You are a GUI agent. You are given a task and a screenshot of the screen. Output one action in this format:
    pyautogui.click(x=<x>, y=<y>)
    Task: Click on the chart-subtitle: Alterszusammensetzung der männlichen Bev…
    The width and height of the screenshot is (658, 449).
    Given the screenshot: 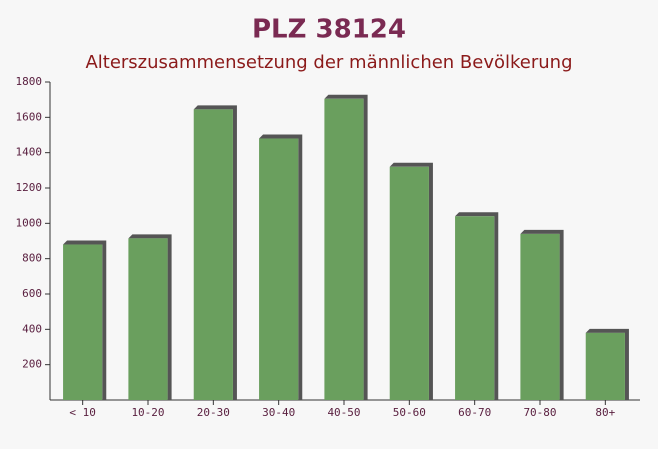 What is the action you would take?
    pyautogui.click(x=328, y=62)
    